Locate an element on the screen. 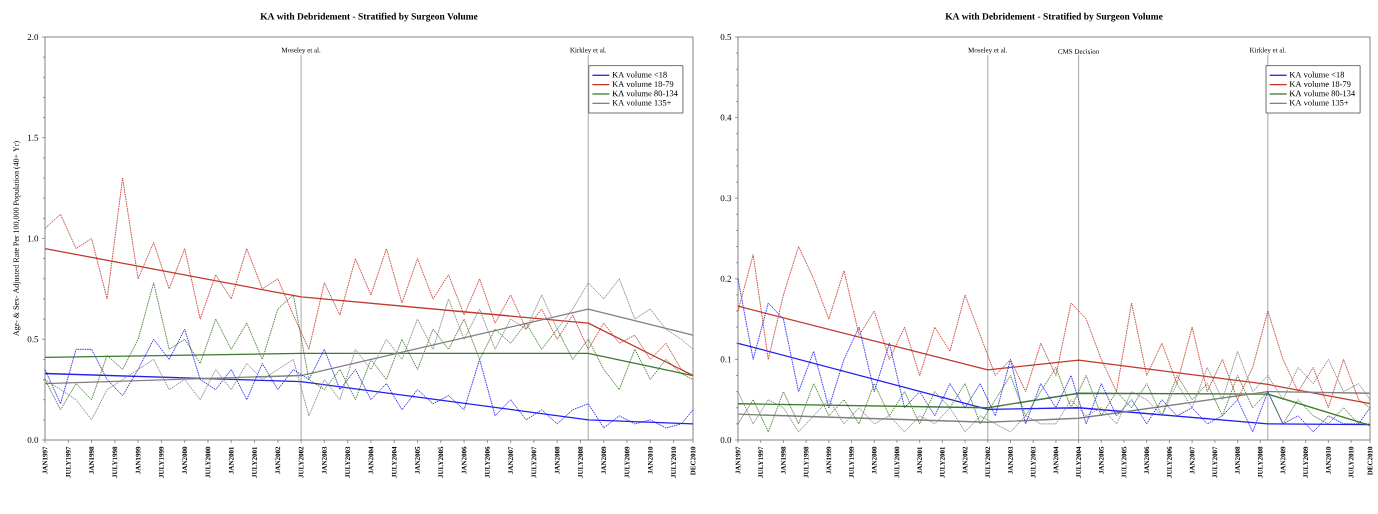  y-tick-label: 0.1 is located at coordinates (725, 359).